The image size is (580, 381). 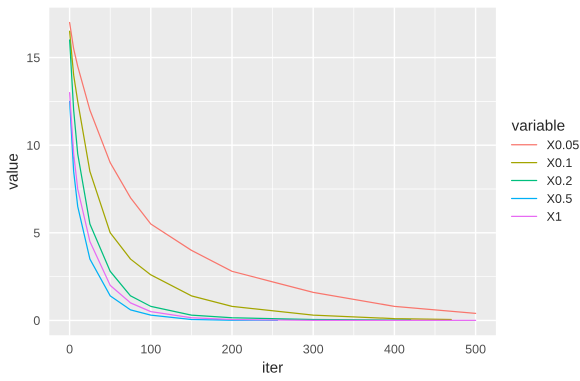 What do you see at coordinates (394, 349) in the screenshot?
I see `x-tick-label: 400` at bounding box center [394, 349].